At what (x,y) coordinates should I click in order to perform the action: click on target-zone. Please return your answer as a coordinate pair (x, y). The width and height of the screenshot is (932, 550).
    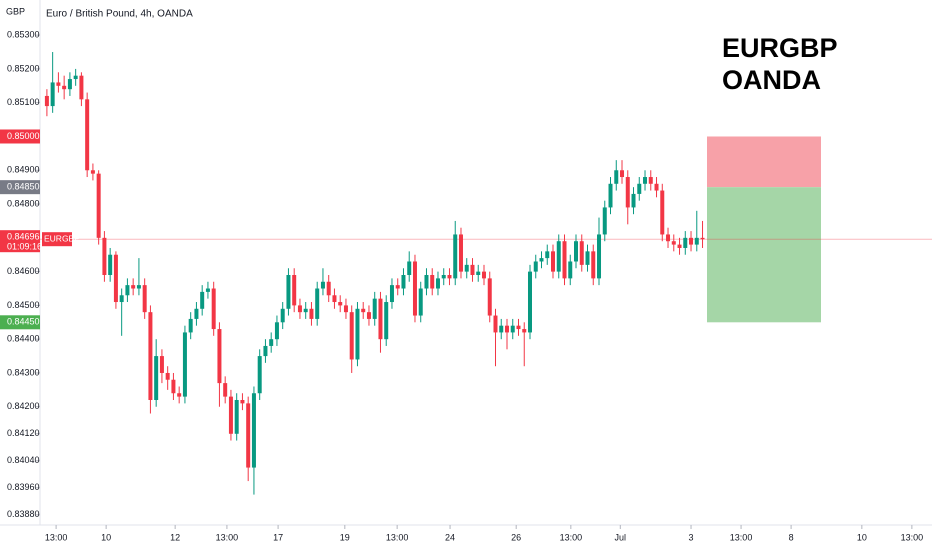
    Looking at the image, I should click on (764, 255).